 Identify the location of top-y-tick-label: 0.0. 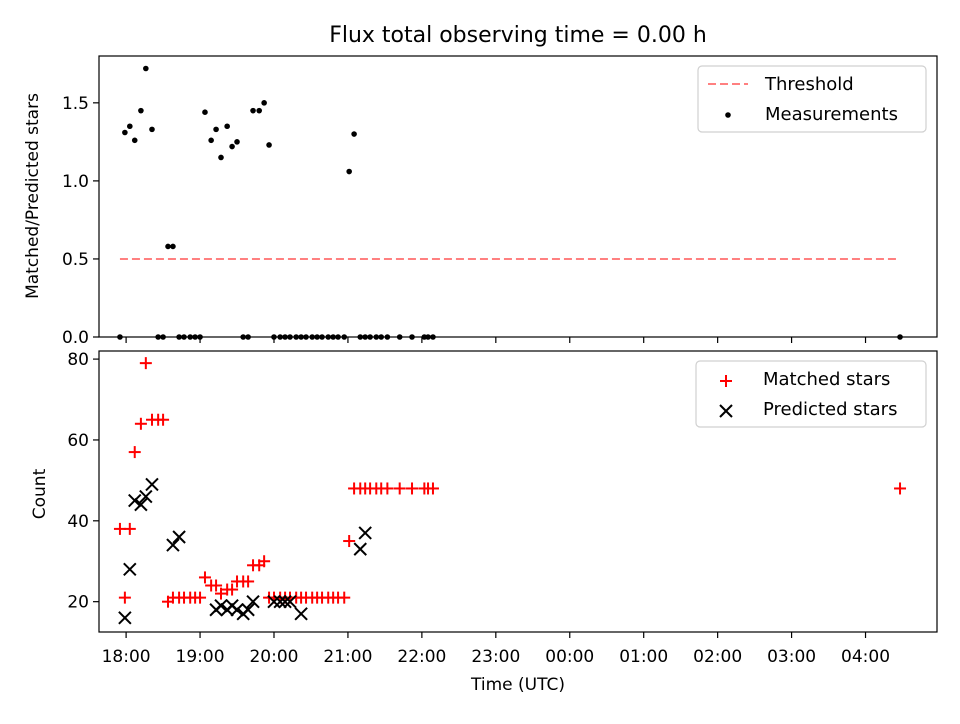
(75, 338).